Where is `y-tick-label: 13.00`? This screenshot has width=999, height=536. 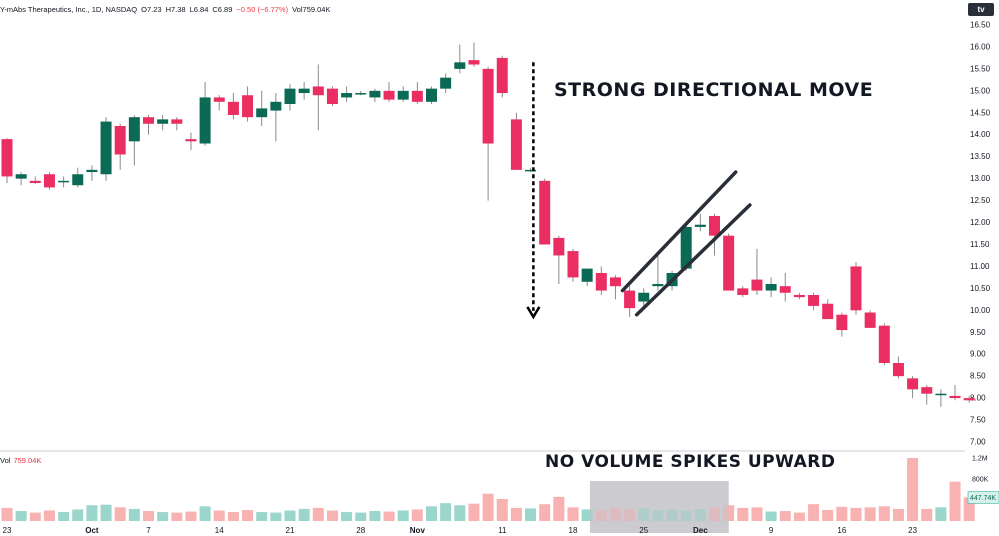 y-tick-label: 13.00 is located at coordinates (980, 178).